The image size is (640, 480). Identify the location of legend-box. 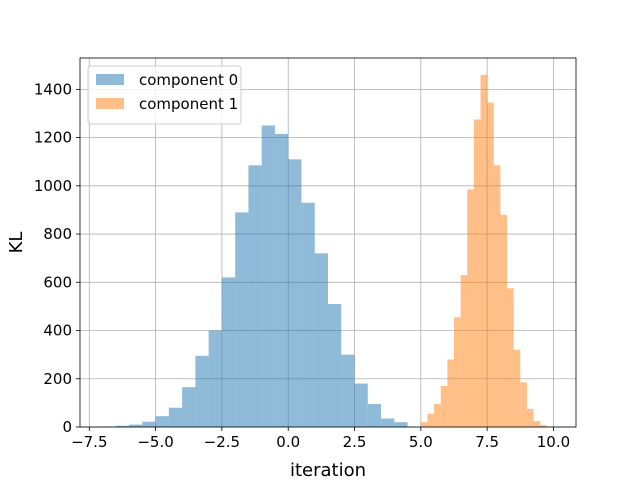
(164, 95).